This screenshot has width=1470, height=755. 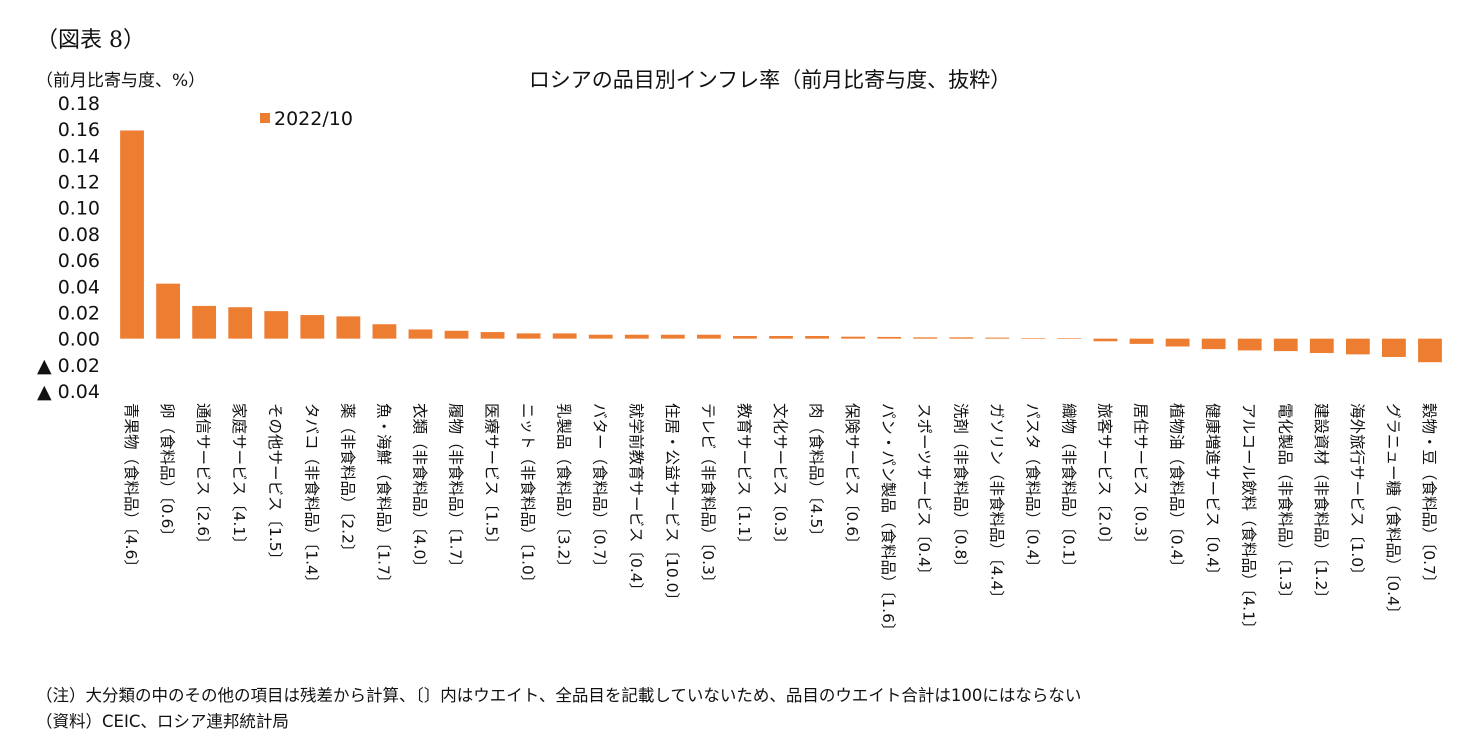 I want to click on x-tick-label: 植物油（食料品）〔0.4〕, so click(x=1177, y=489).